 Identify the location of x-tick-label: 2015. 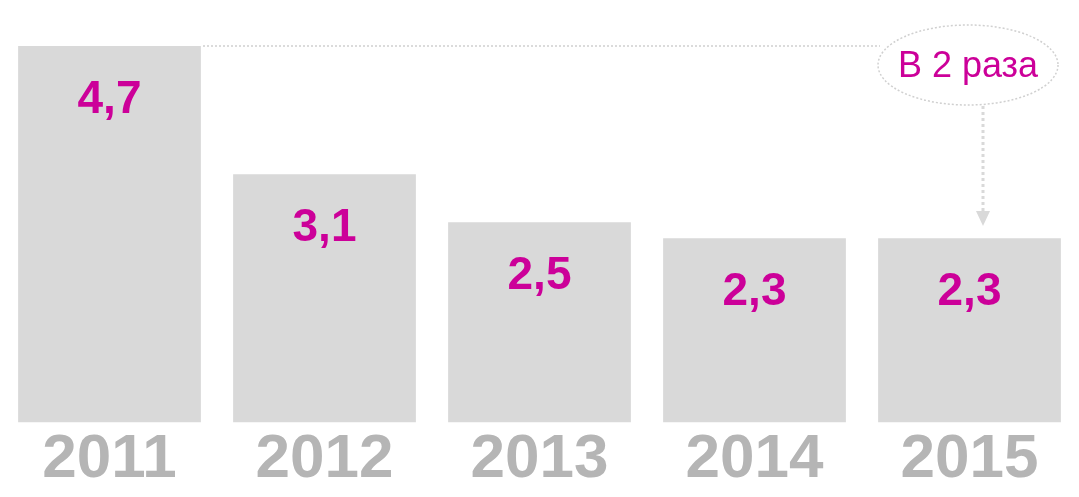
(969, 455).